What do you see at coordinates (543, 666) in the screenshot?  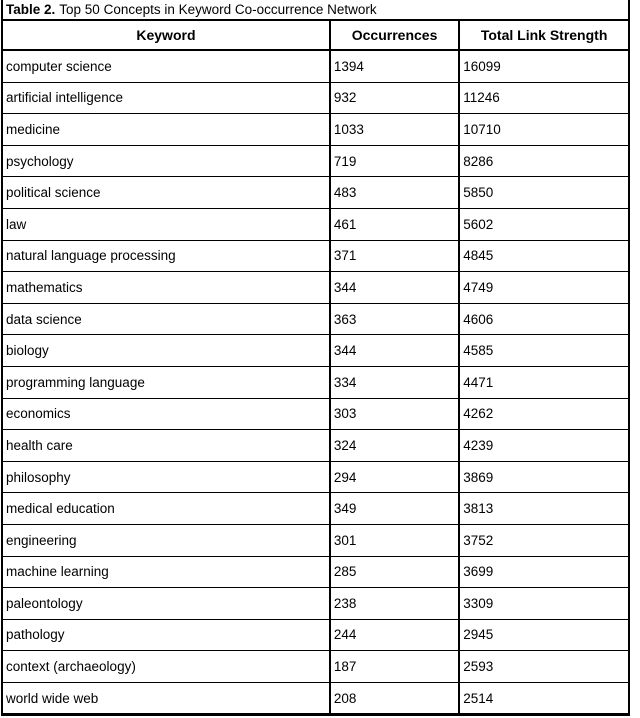 I see `total-link-strength-cell: 2593` at bounding box center [543, 666].